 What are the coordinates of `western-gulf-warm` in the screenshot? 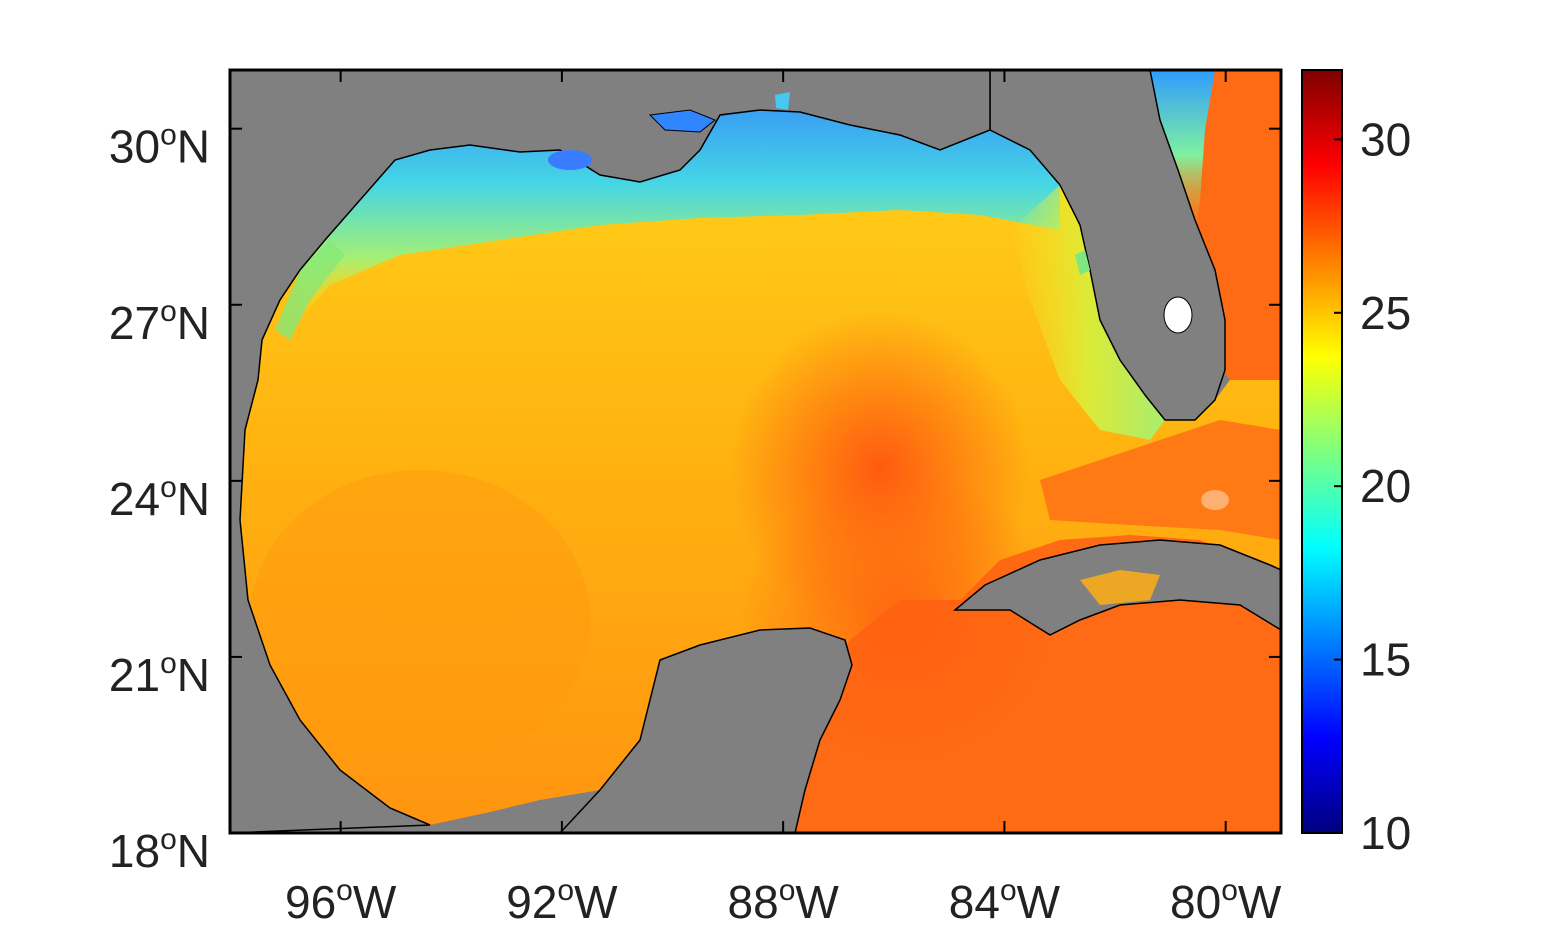 It's located at (420, 620).